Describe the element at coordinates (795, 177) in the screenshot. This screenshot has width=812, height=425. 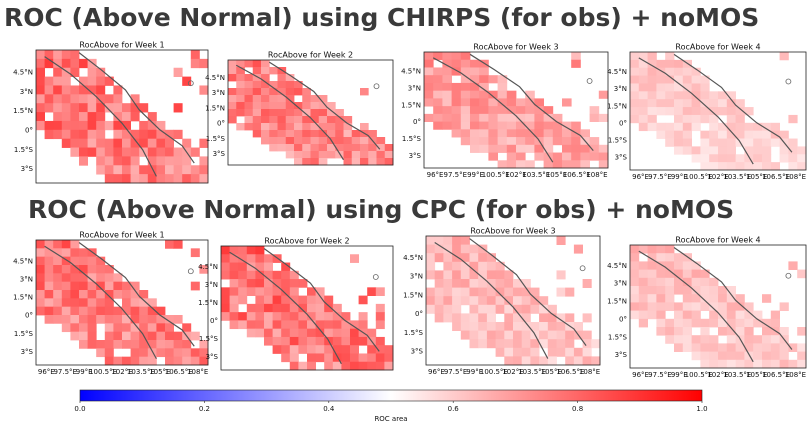
I see `lon-label: 108°E` at that location.